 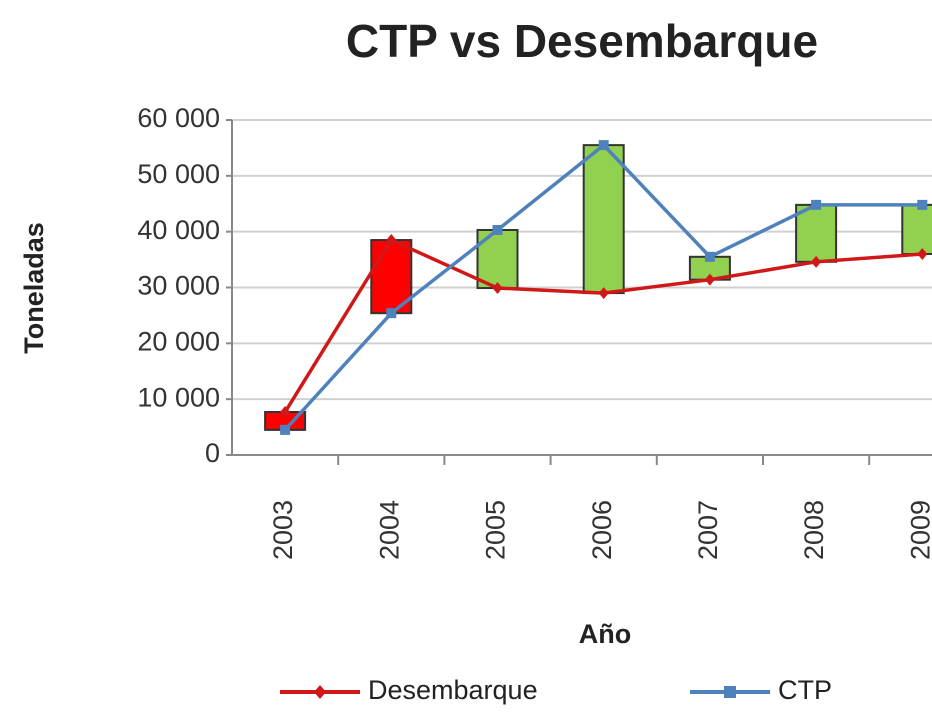 I want to click on y-tick-label: 20 000, so click(x=178, y=341).